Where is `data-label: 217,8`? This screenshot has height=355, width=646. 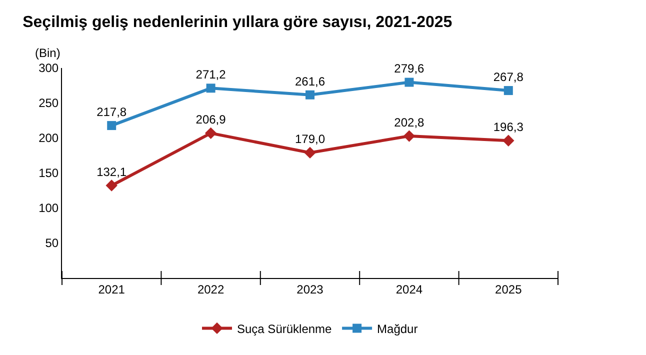 data-label: 217,8 is located at coordinates (111, 111).